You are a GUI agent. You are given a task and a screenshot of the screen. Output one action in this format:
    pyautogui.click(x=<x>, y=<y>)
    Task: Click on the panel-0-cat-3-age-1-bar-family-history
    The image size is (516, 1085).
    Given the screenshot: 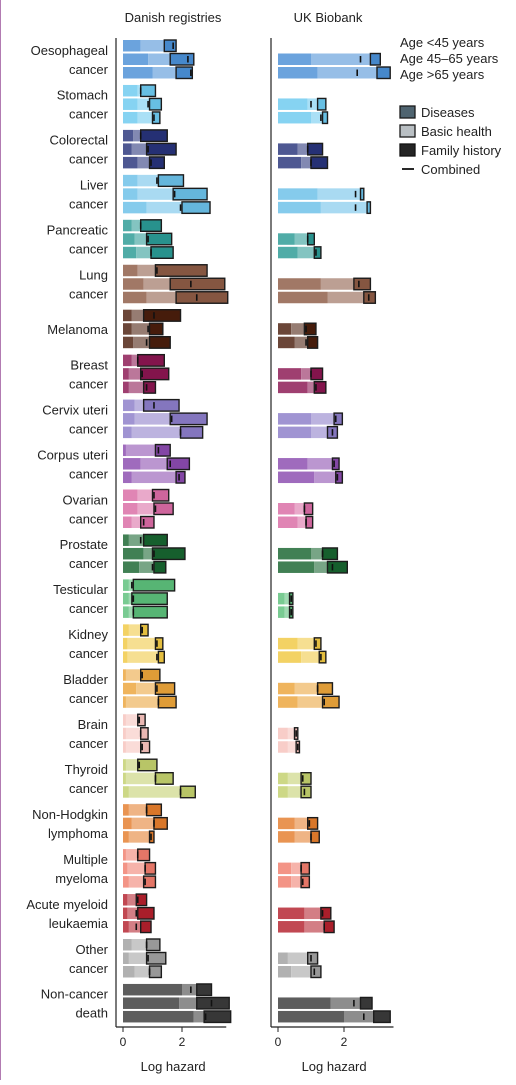 What is the action you would take?
    pyautogui.click(x=190, y=194)
    